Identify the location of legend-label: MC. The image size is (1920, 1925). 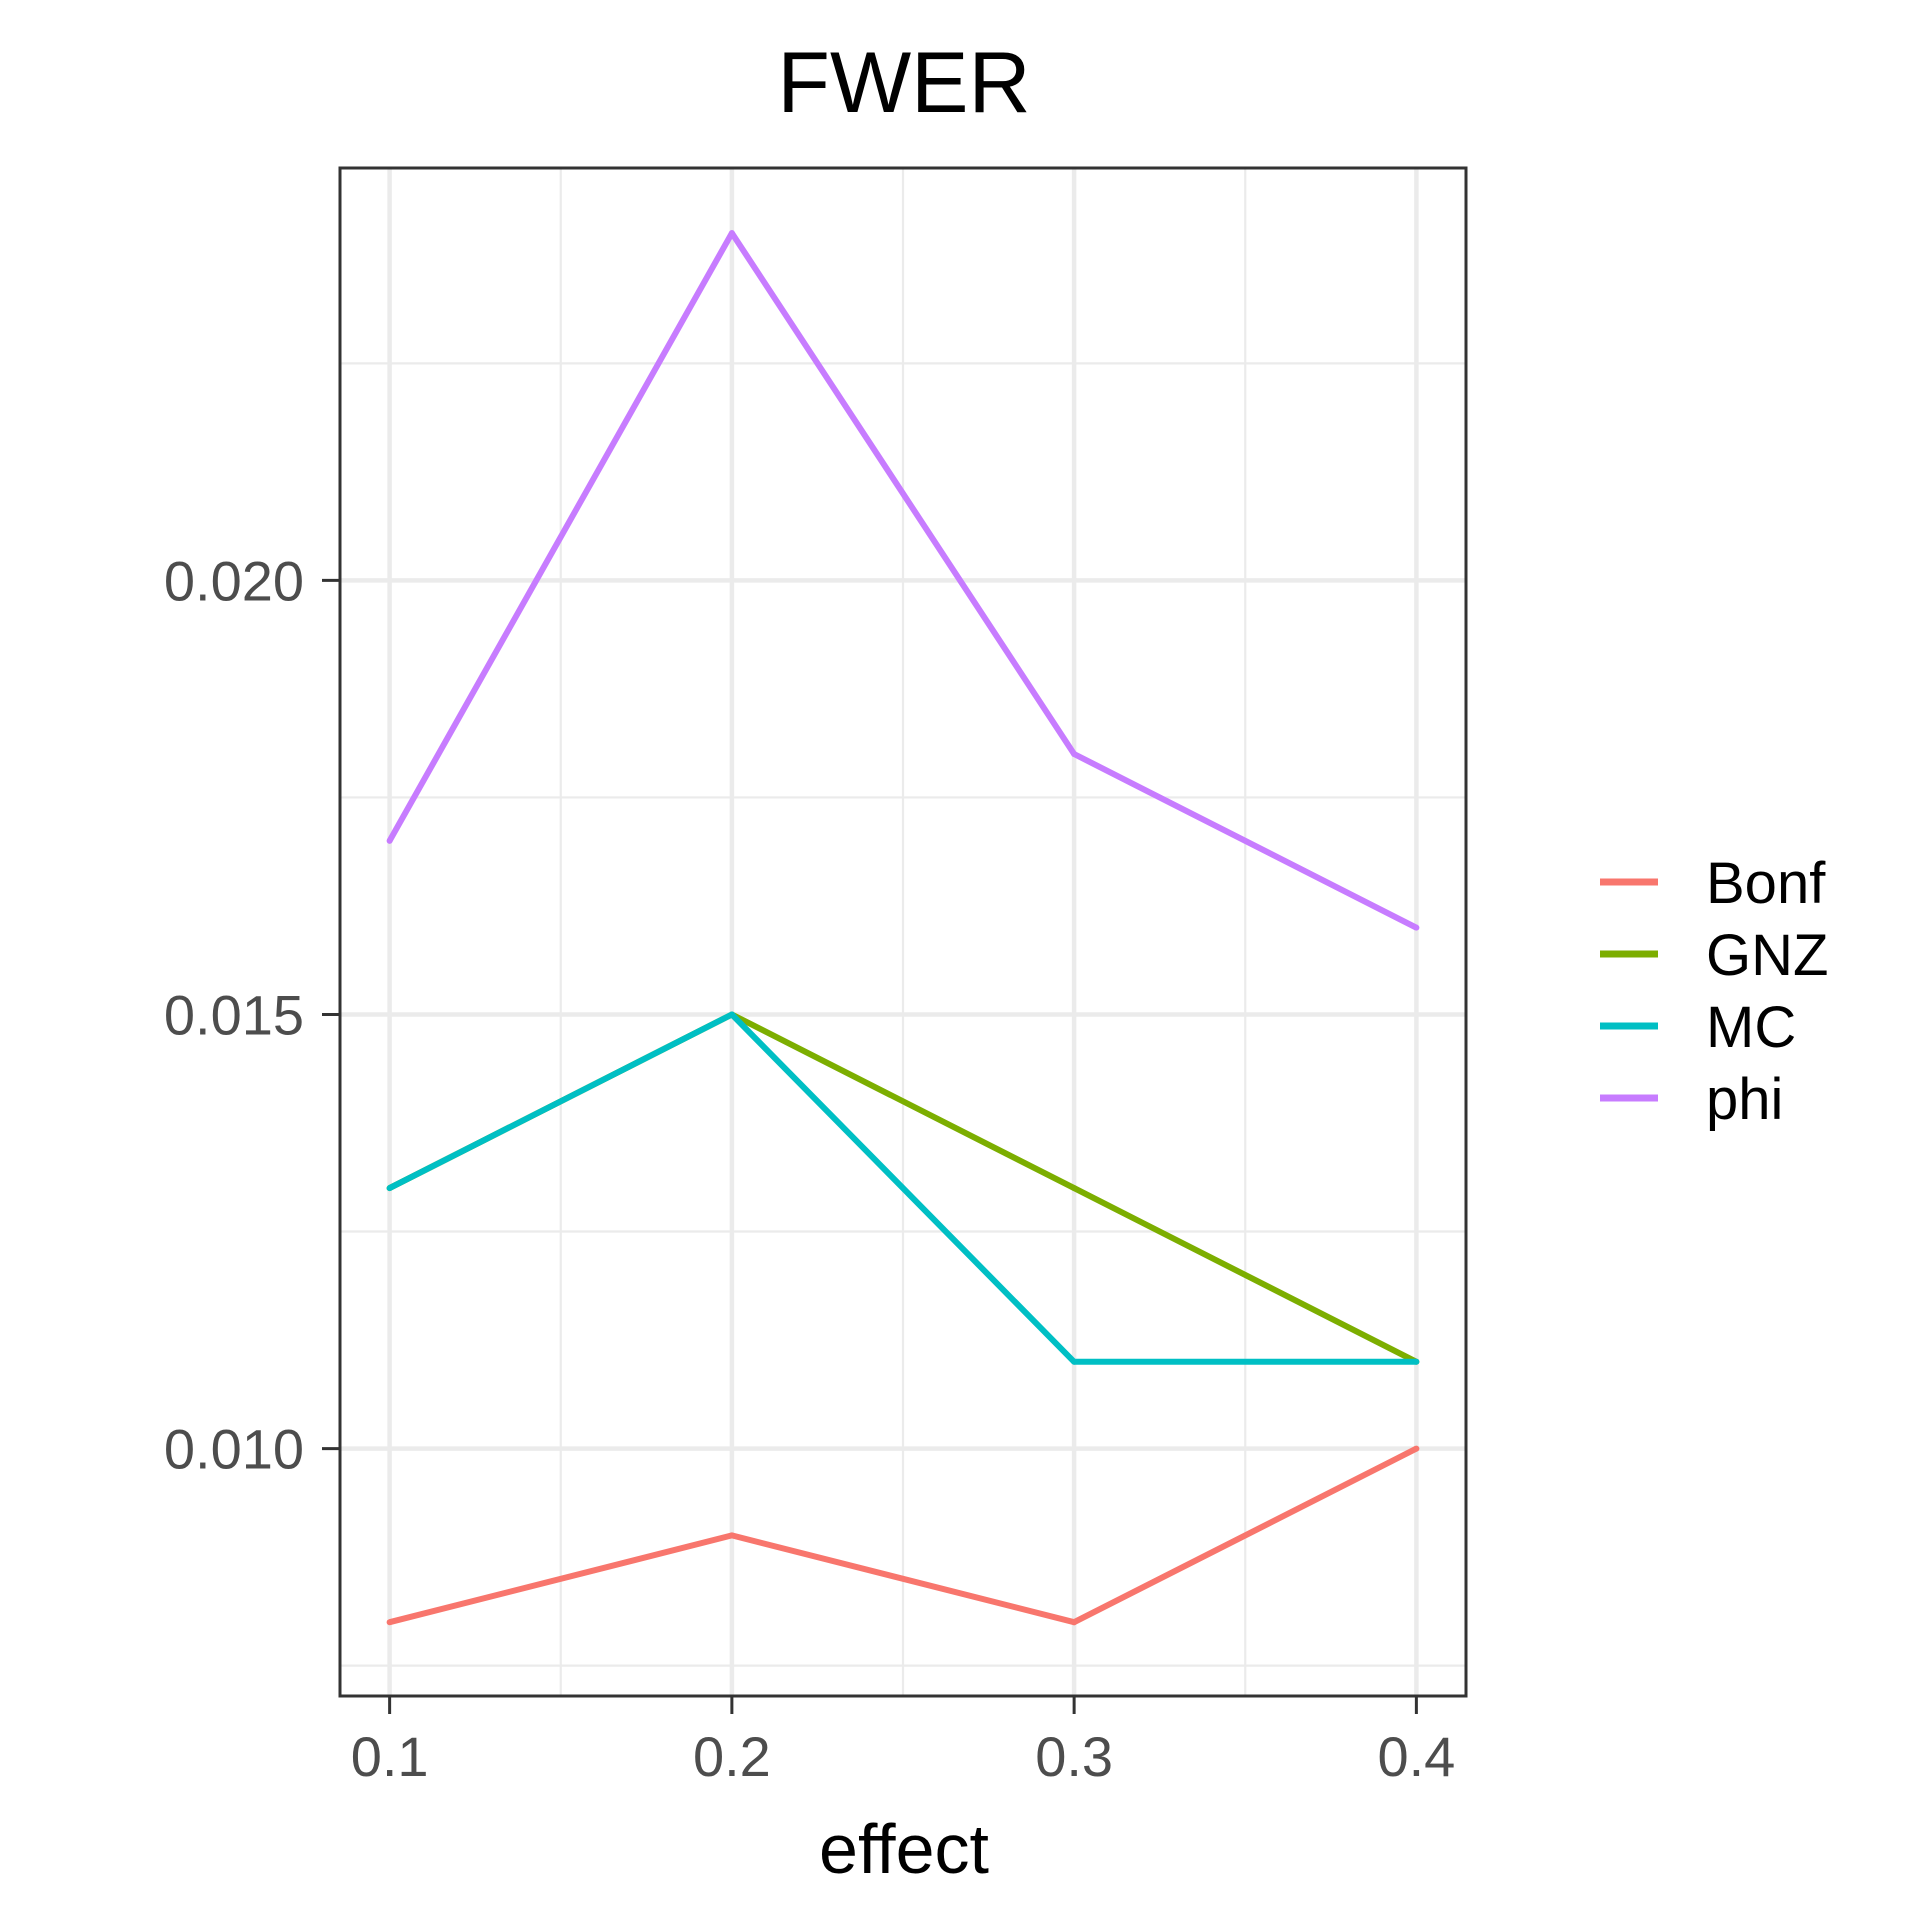
(1751, 1027).